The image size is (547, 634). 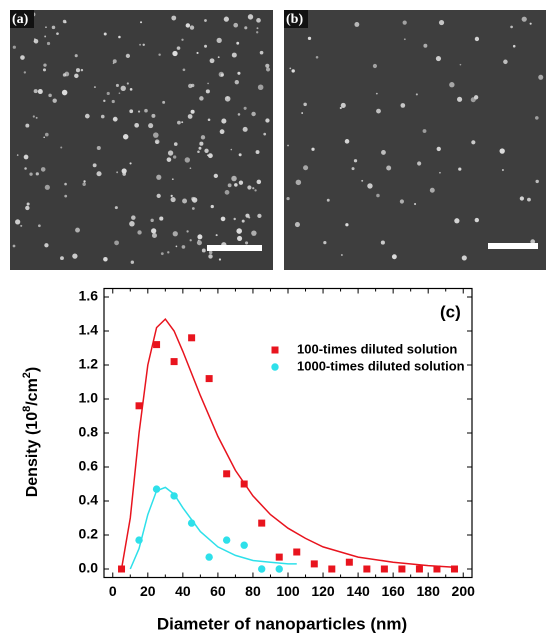 I want to click on x-tick-label: 180, so click(x=429, y=591).